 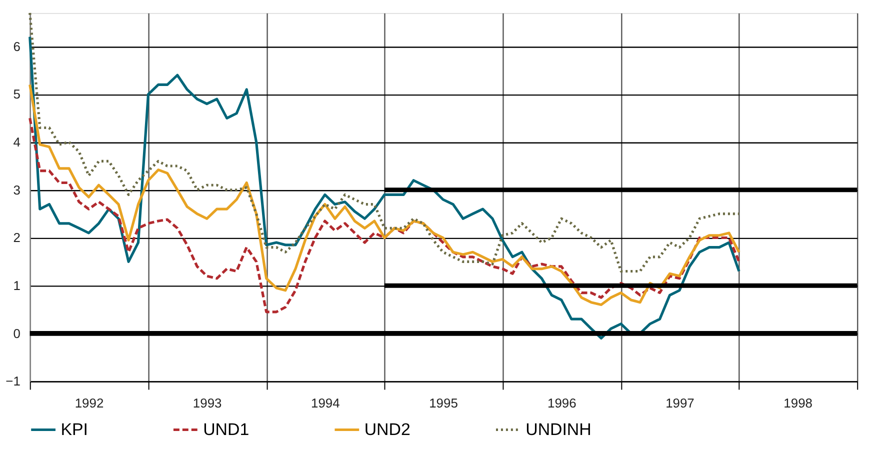 I want to click on x-tick-label: 1995, so click(x=443, y=403).